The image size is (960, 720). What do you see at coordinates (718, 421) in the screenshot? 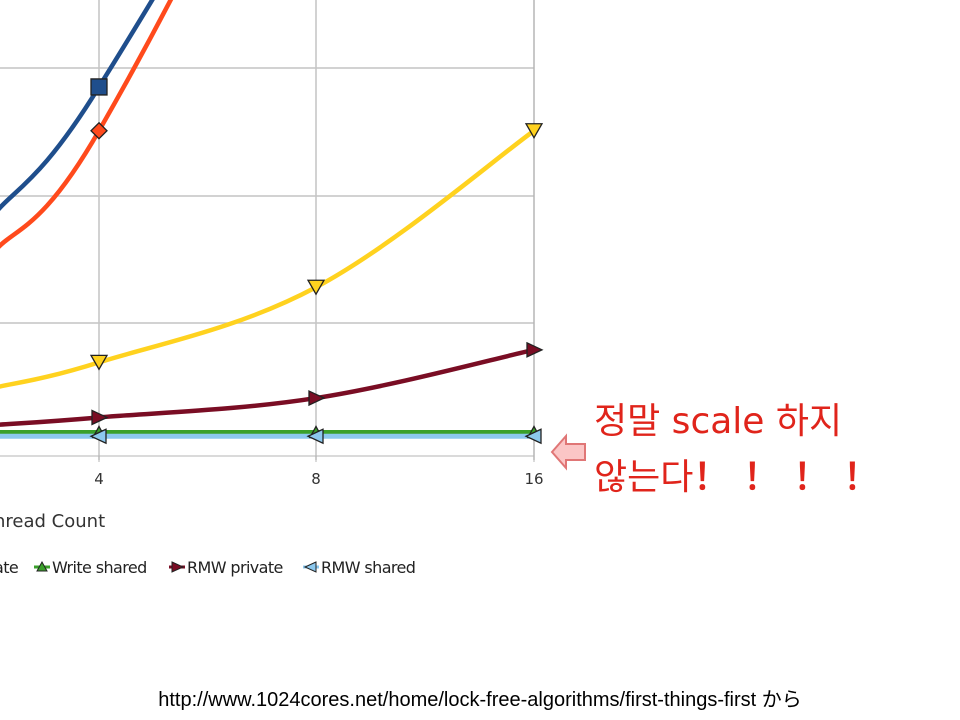
I see `callout-line-1: 정말 scale 하지` at bounding box center [718, 421].